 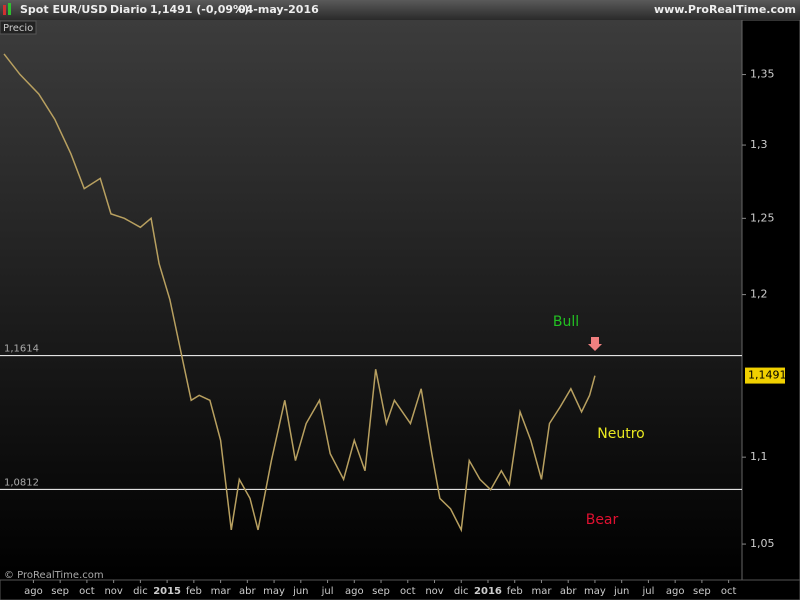 What do you see at coordinates (199, 9) in the screenshot?
I see `change: 1,1491 (-0,09%)` at bounding box center [199, 9].